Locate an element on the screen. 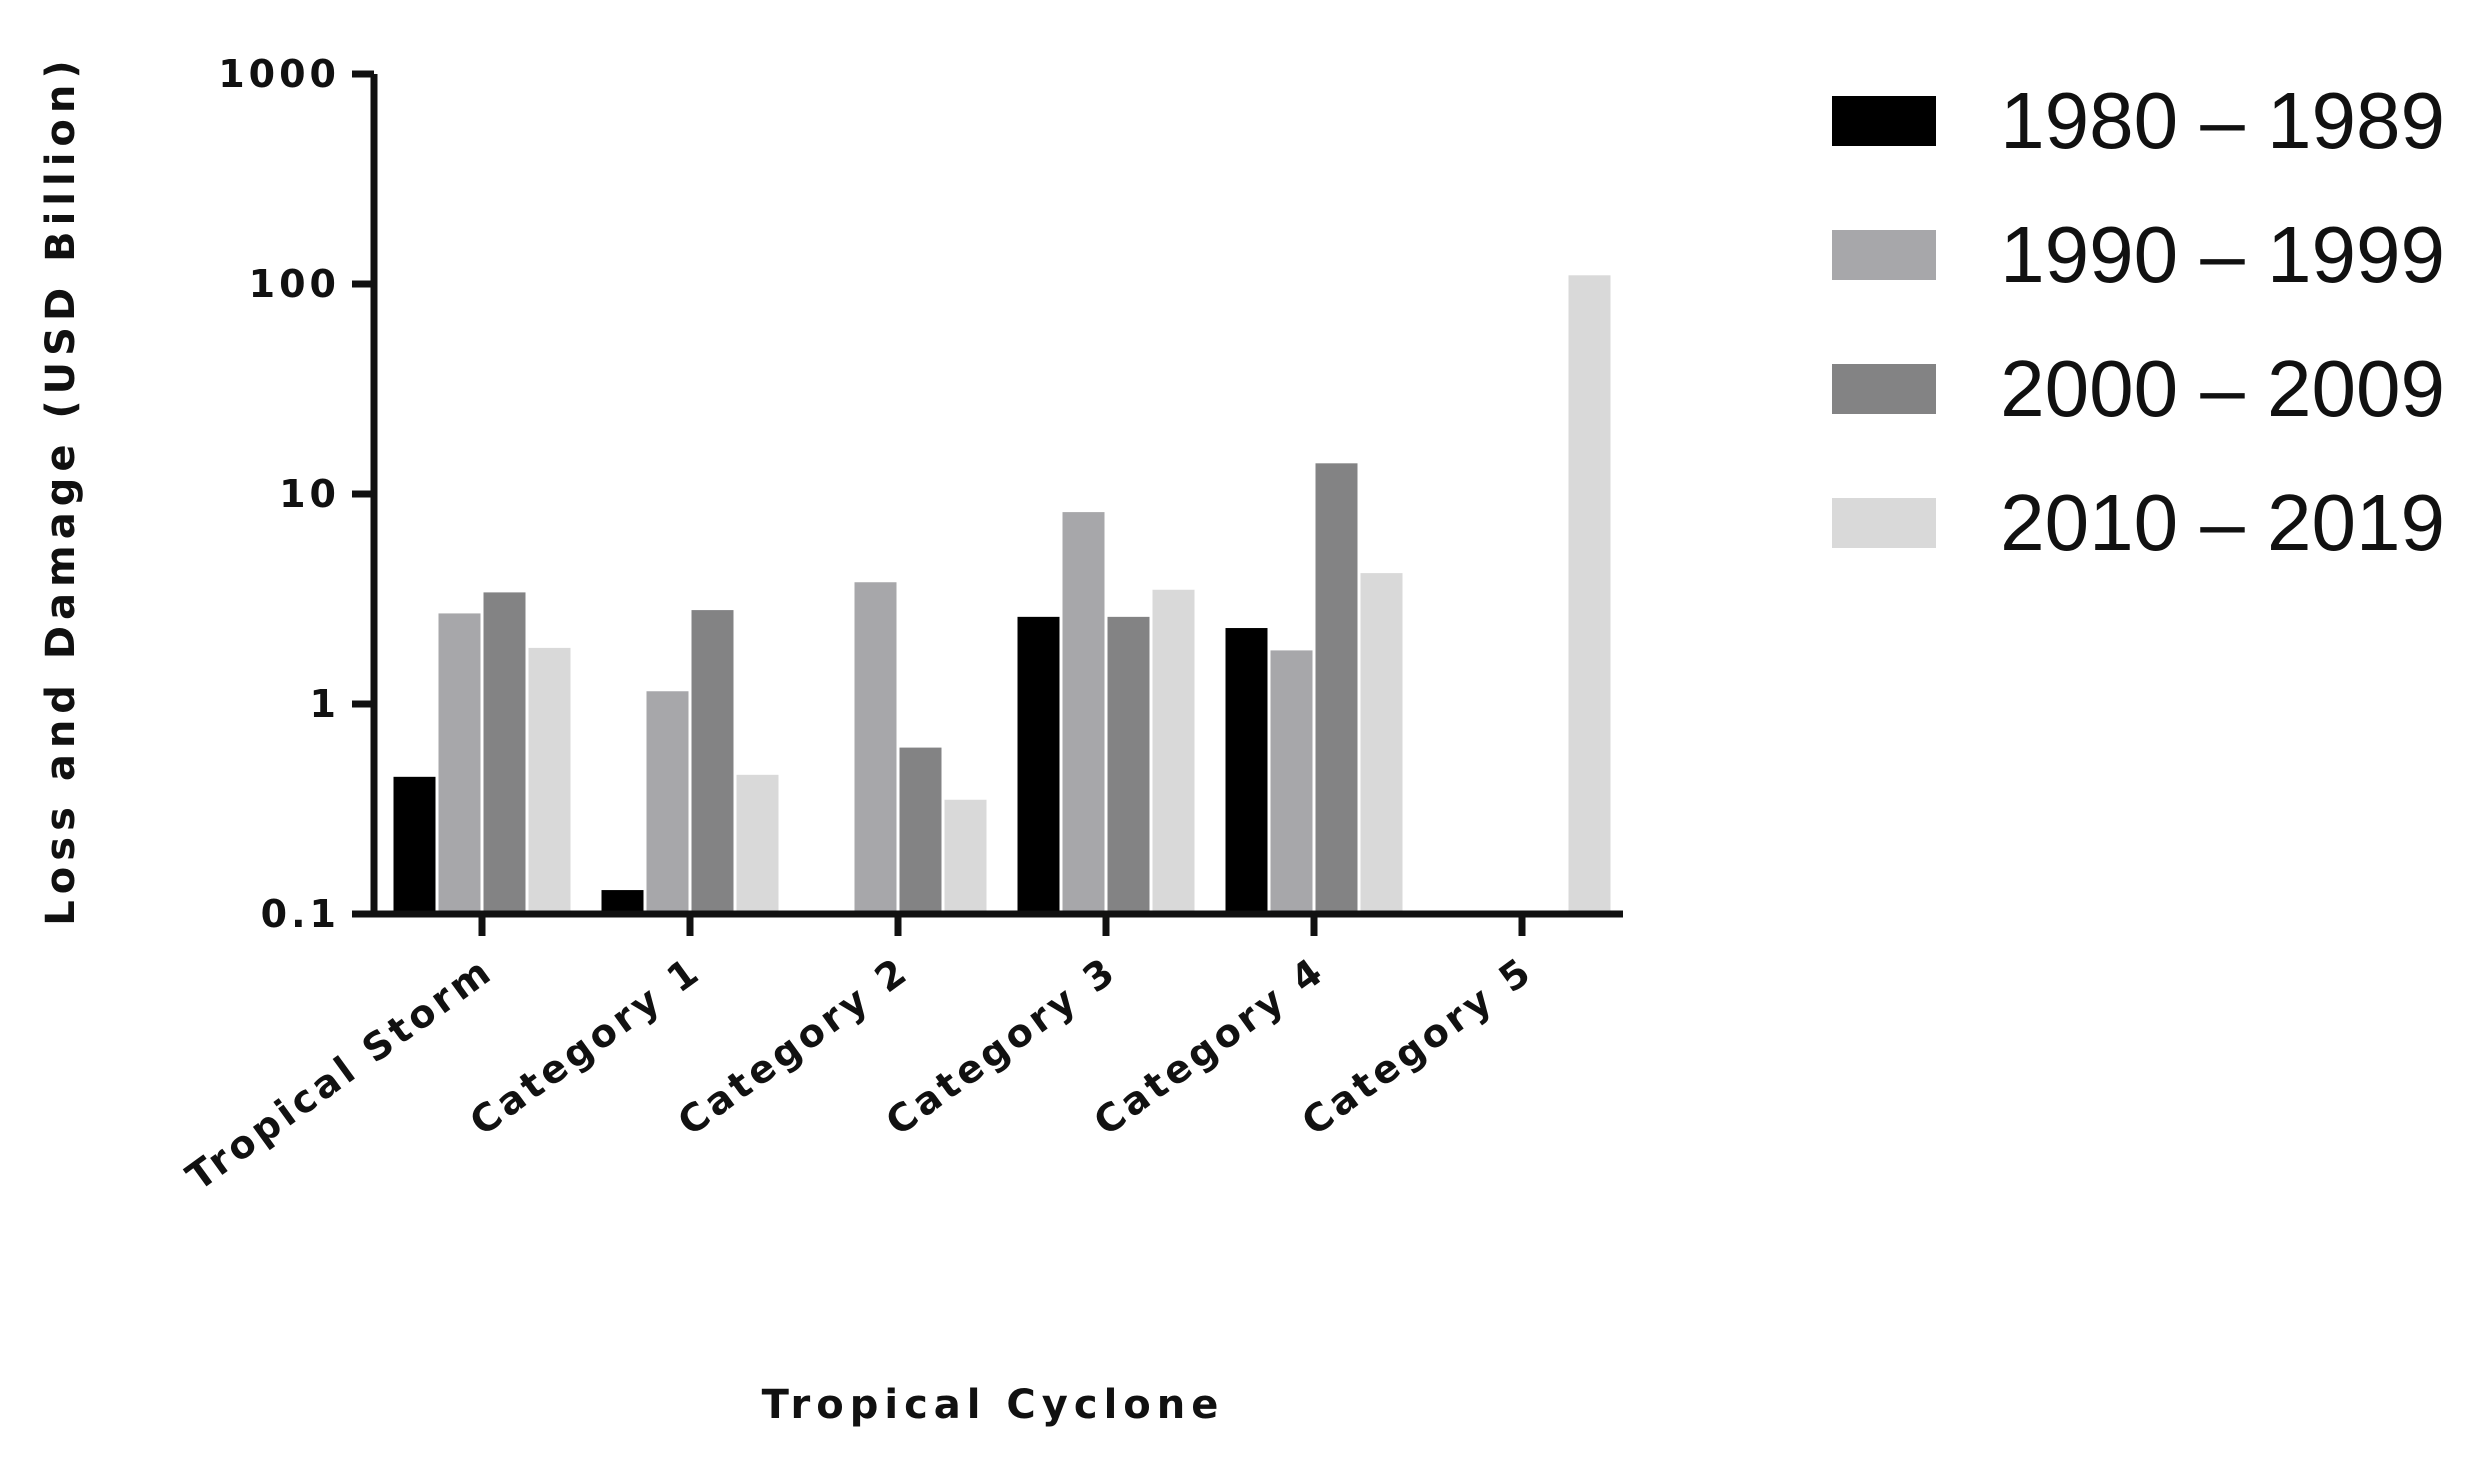 The height and width of the screenshot is (1463, 2471). y-ticks-layer: 1000 100 10 1 0.1 is located at coordinates (296, 494).